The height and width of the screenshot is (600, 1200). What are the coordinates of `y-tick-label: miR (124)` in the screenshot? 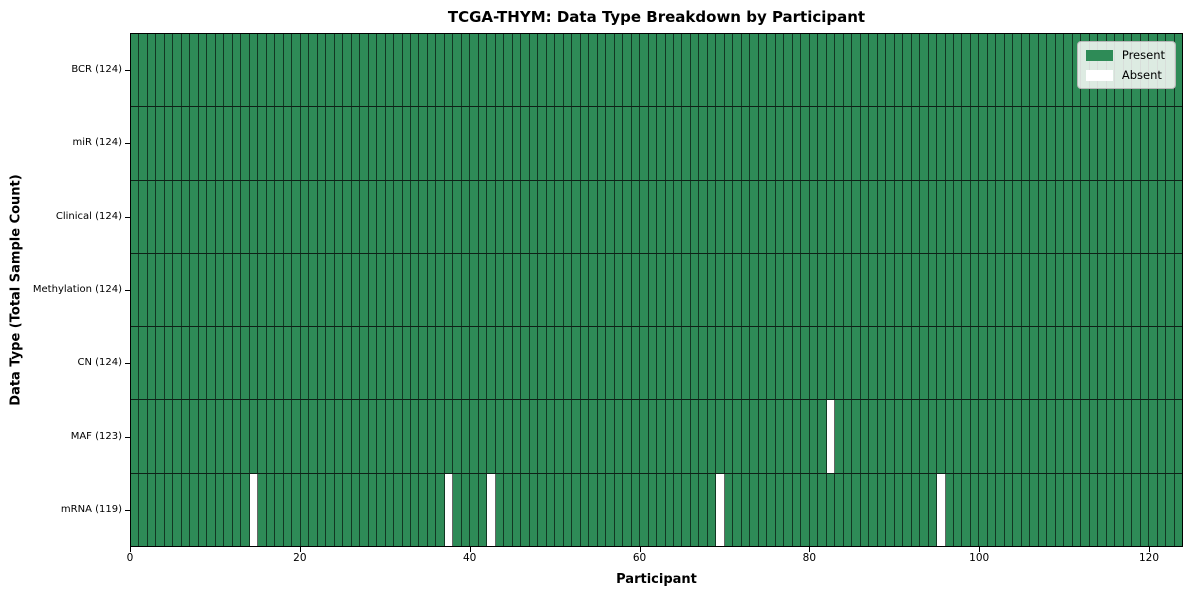 It's located at (97, 143).